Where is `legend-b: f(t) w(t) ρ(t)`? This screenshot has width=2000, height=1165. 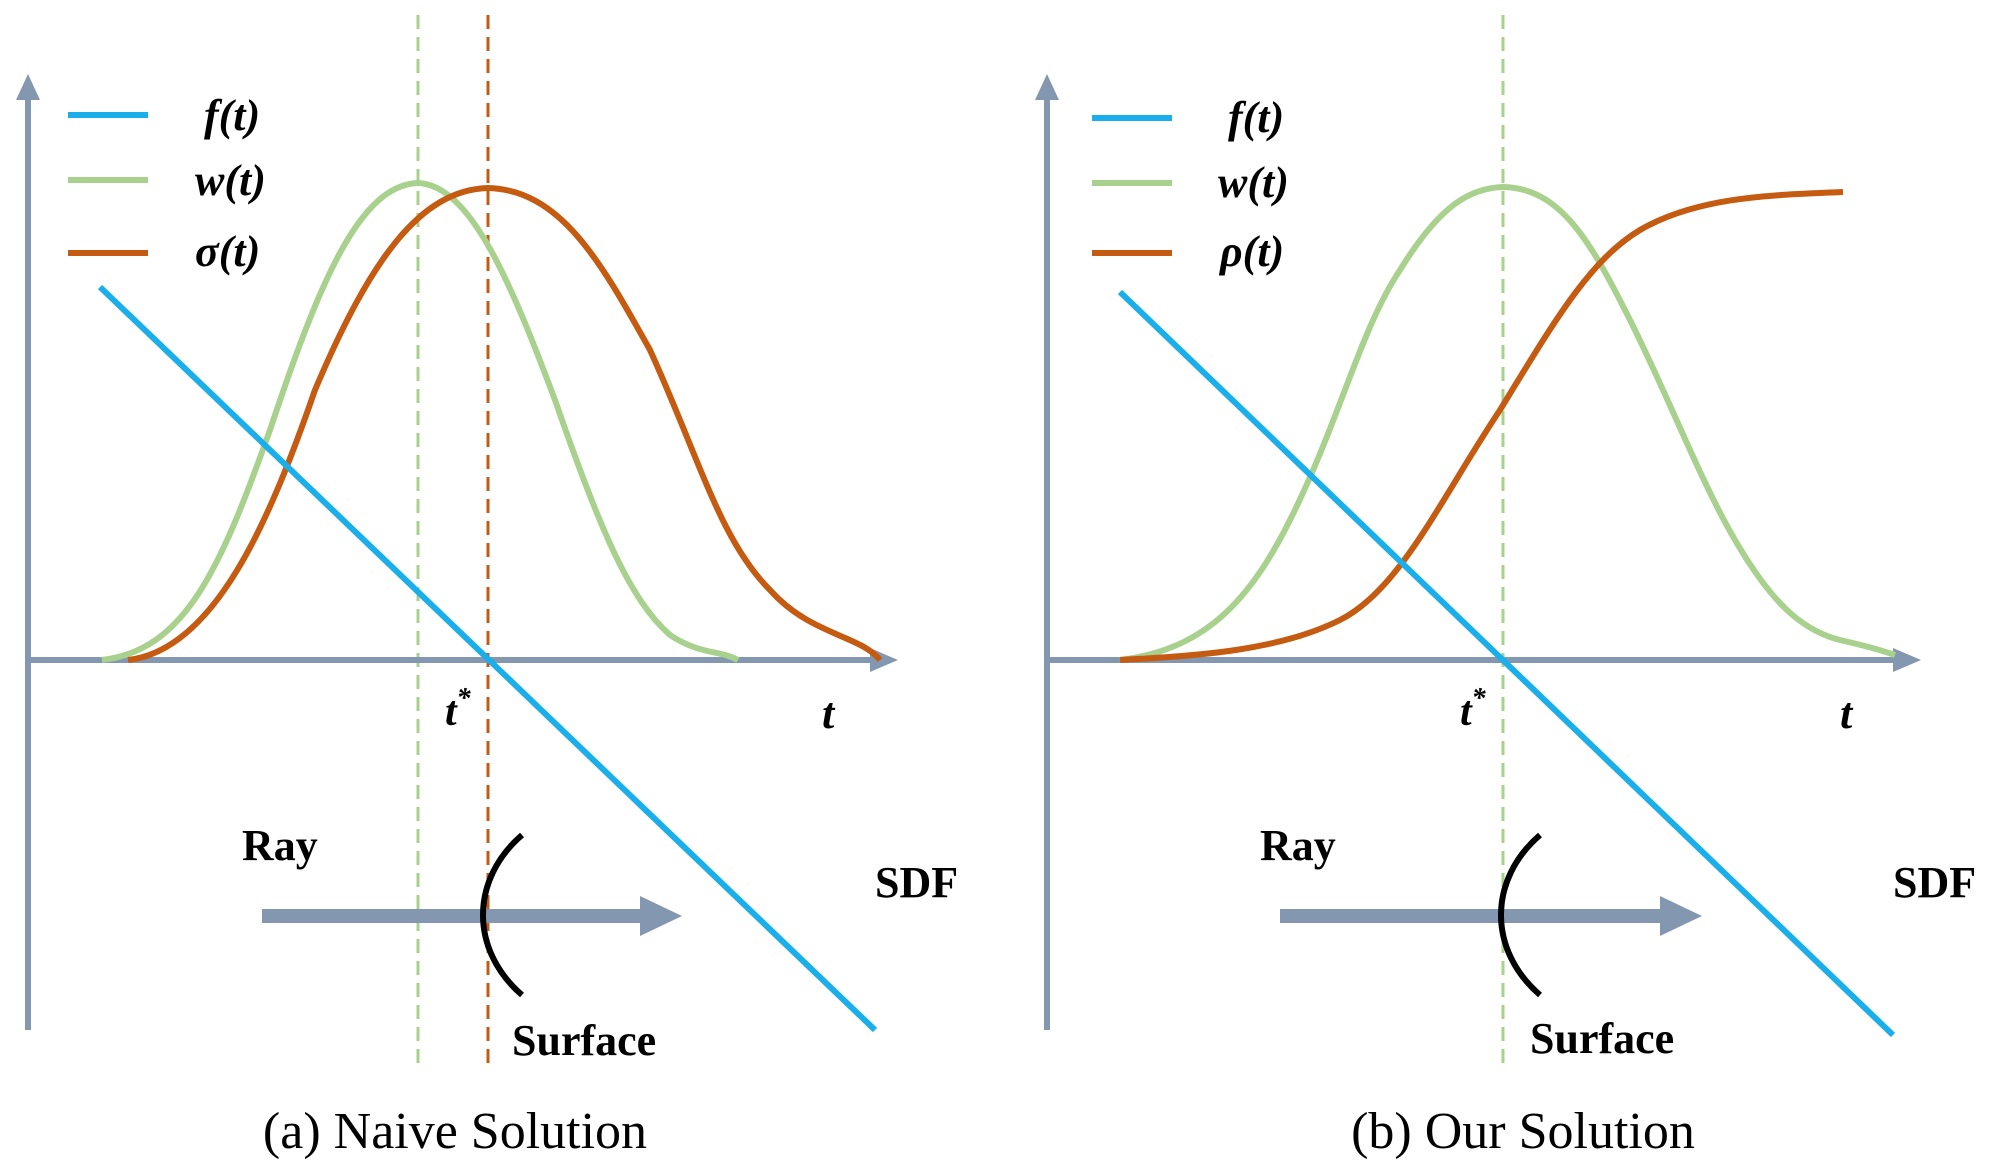
legend-b: f(t) w(t) ρ(t) is located at coordinates (1190, 184).